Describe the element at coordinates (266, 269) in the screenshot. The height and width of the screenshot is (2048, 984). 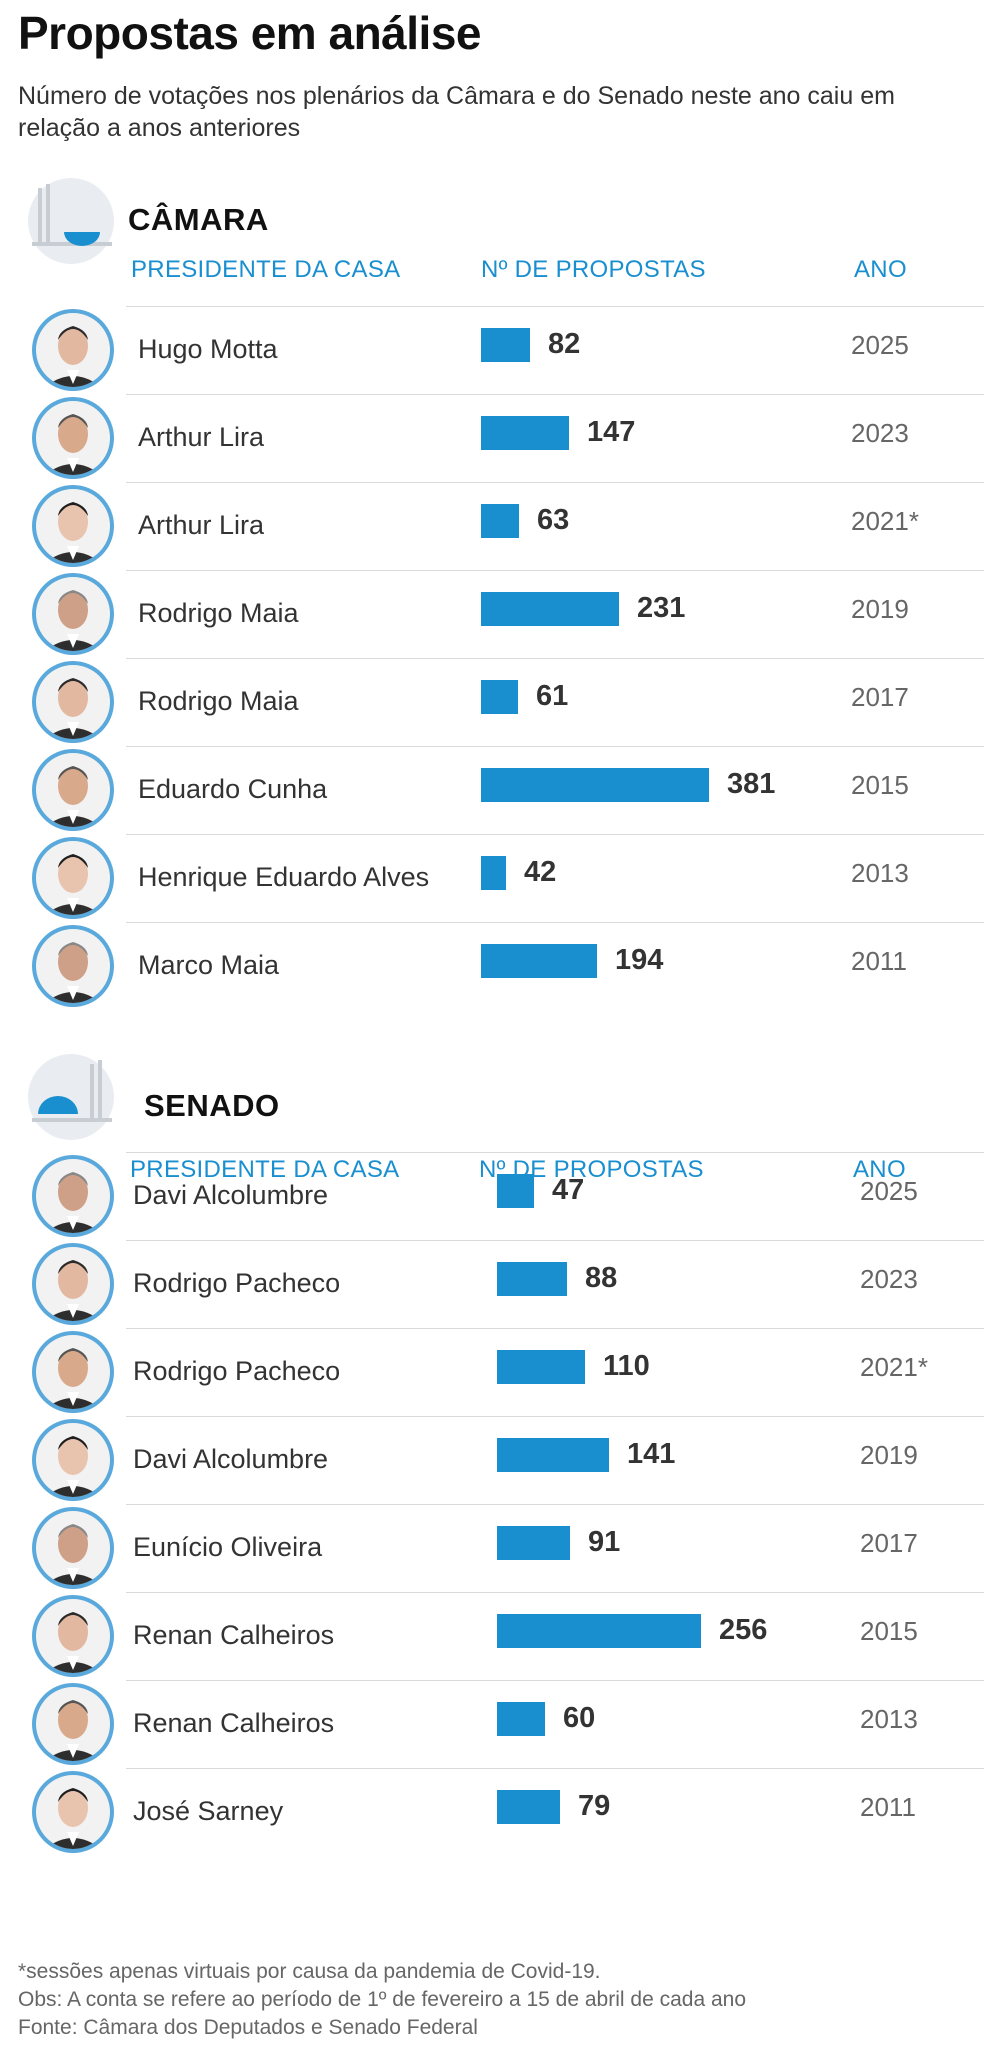
I see `camara-header-president: PRESIDENTE DA CASA` at that location.